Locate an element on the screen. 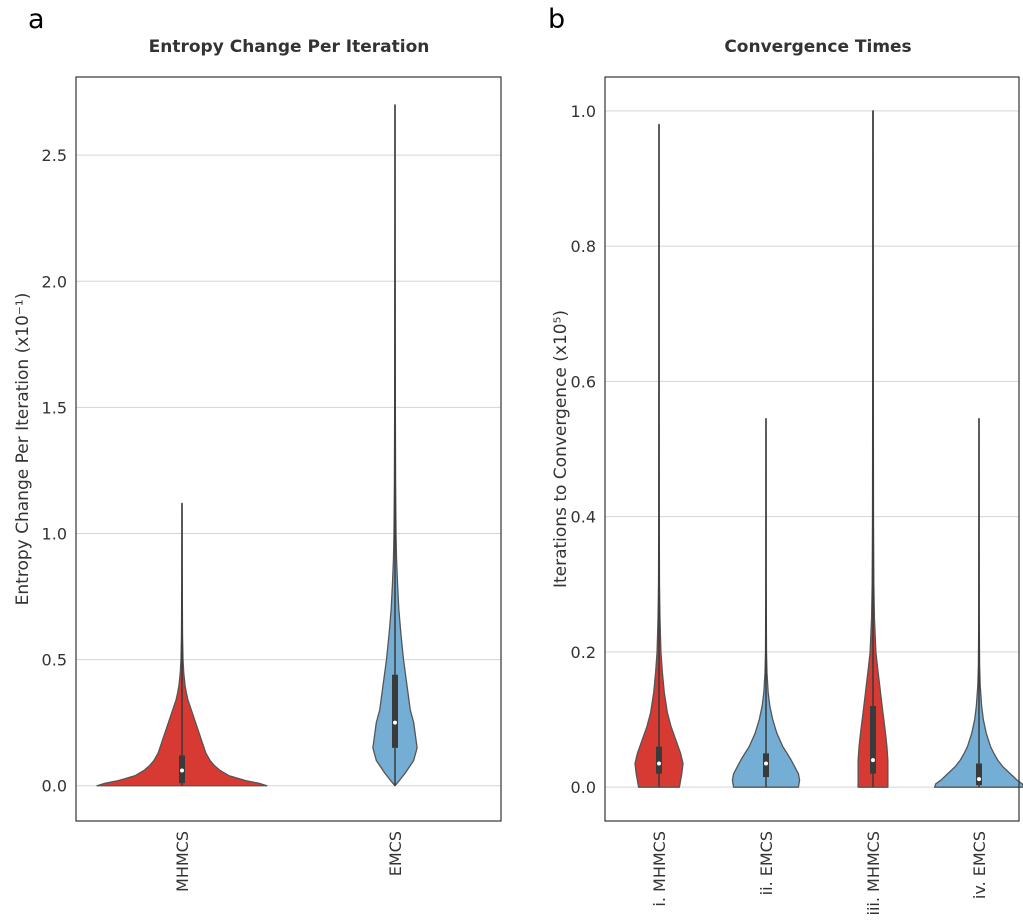 The image size is (1023, 924). panel-b-y-tick-label: 0.0 is located at coordinates (583, 787).